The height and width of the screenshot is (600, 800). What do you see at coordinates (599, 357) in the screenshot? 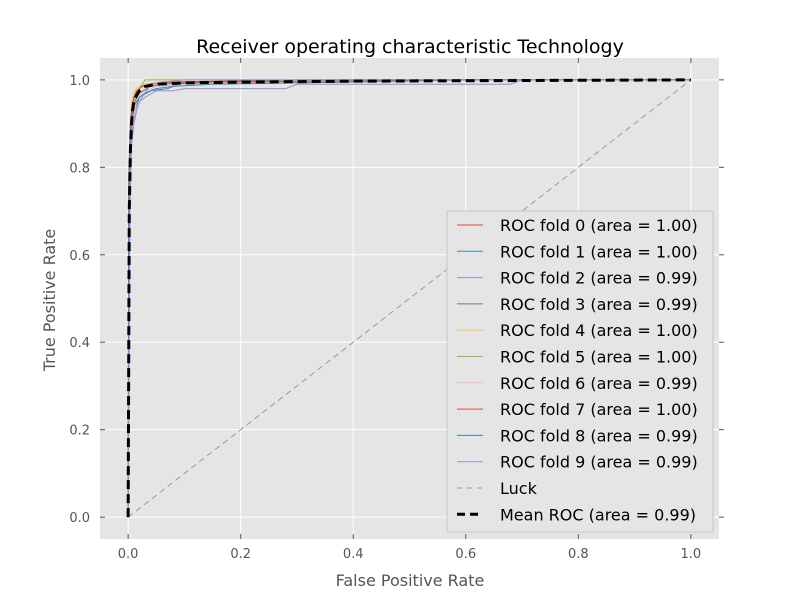
I see `legend-label-5: ROC fold 5 (area = 1.00)` at bounding box center [599, 357].